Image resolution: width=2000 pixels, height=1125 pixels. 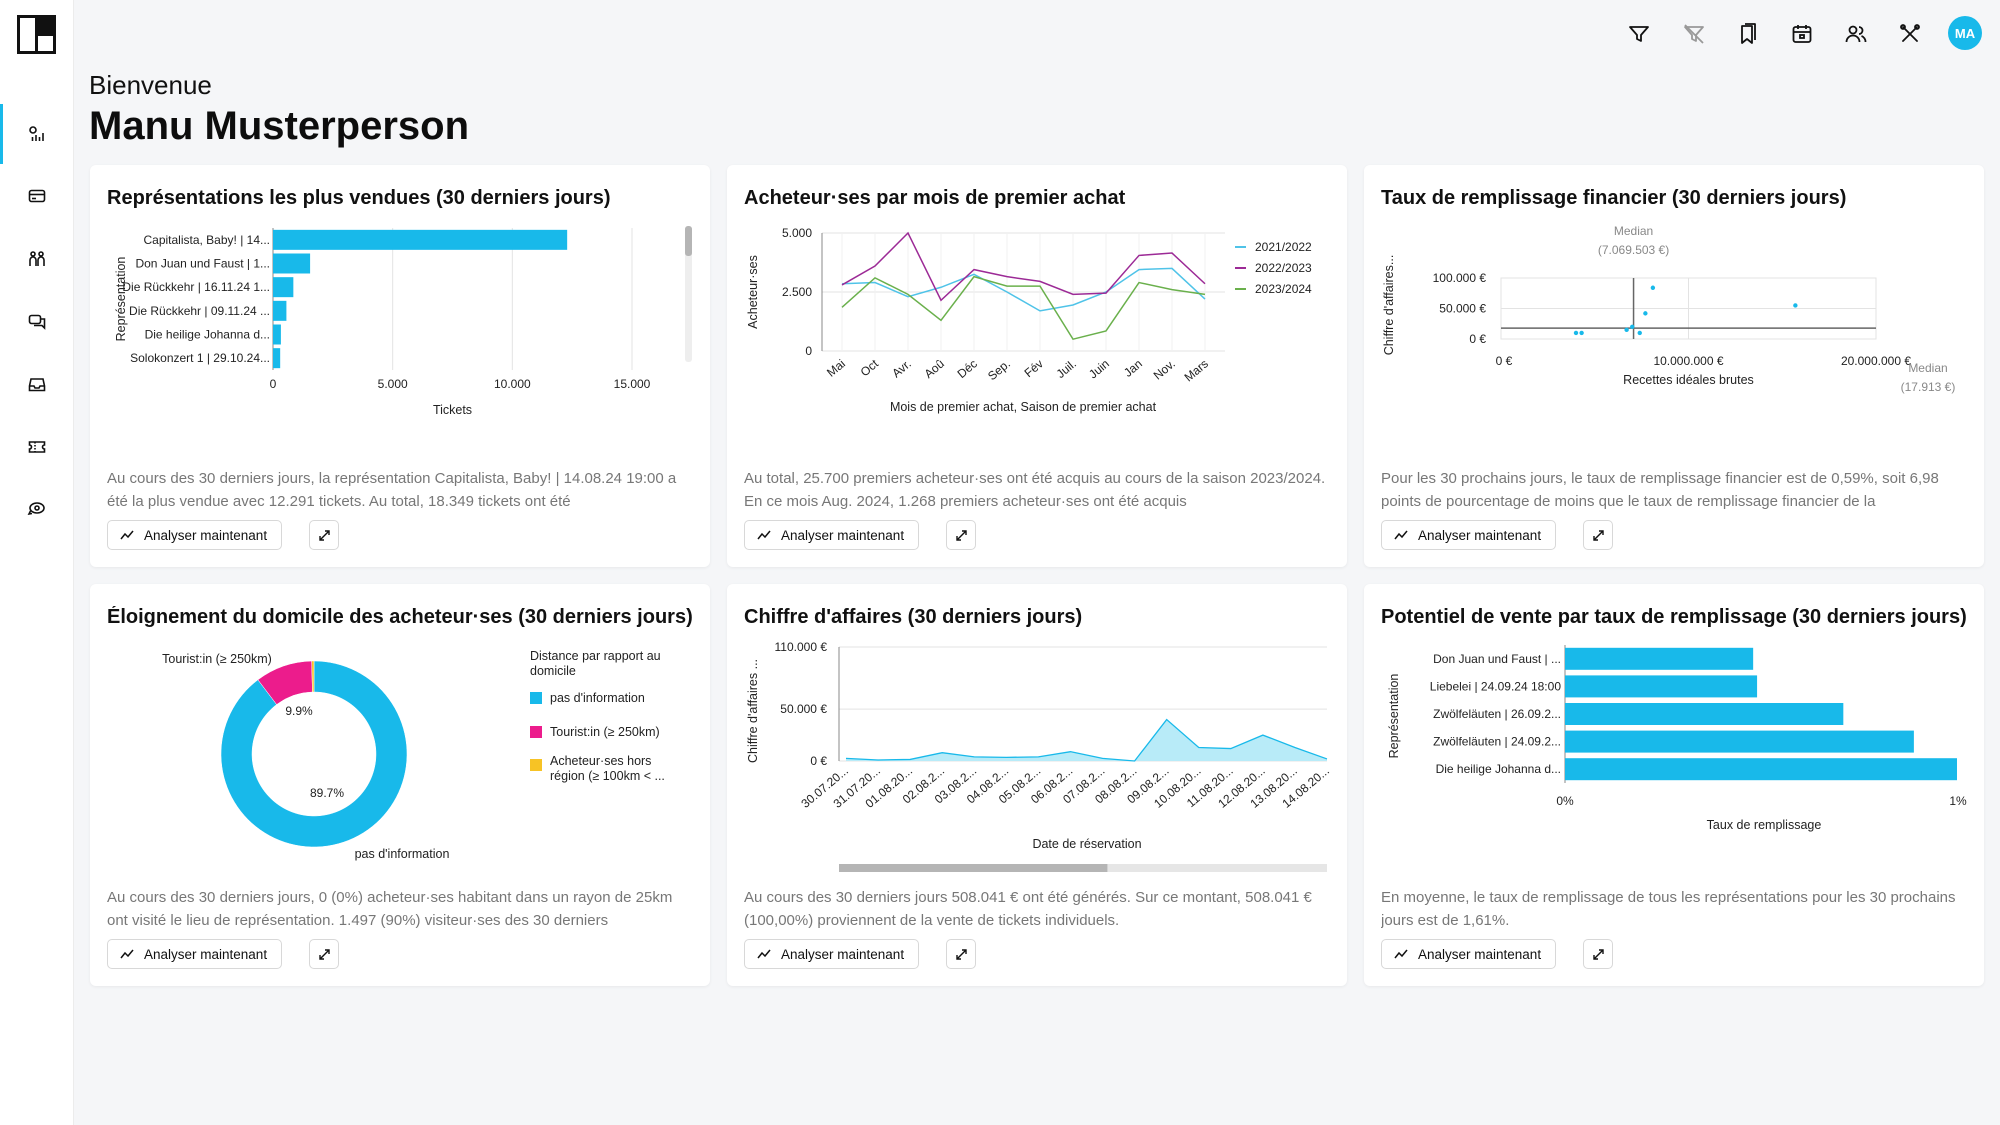 I want to click on ticket-icon, so click(x=37, y=447).